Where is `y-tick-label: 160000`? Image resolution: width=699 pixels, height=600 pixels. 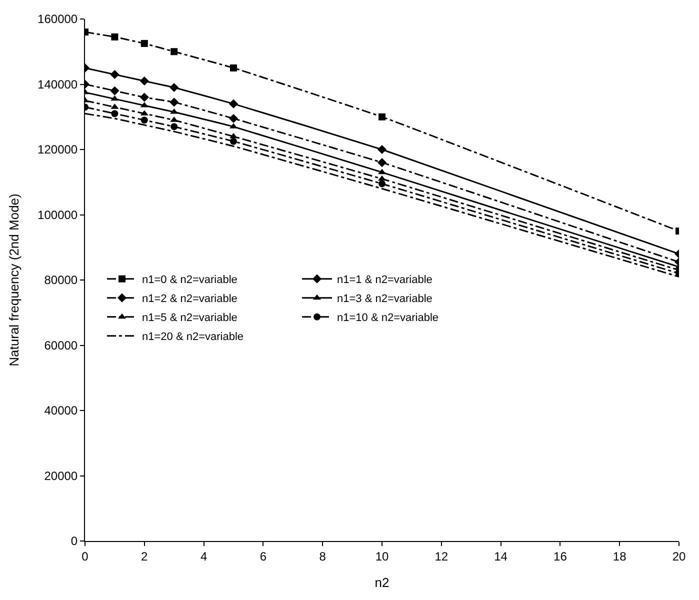
y-tick-label: 160000 is located at coordinates (58, 19).